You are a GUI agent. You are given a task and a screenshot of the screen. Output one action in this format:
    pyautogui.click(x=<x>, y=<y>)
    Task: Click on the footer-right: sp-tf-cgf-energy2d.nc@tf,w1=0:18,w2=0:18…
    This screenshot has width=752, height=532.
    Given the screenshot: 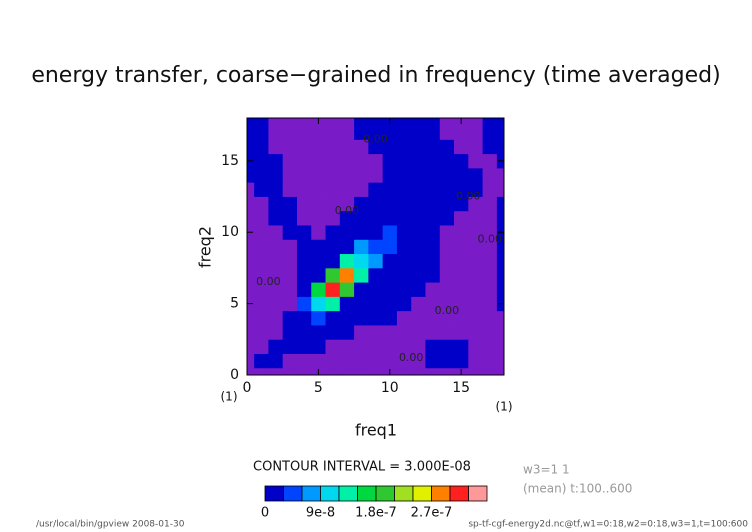 What is the action you would take?
    pyautogui.click(x=608, y=525)
    